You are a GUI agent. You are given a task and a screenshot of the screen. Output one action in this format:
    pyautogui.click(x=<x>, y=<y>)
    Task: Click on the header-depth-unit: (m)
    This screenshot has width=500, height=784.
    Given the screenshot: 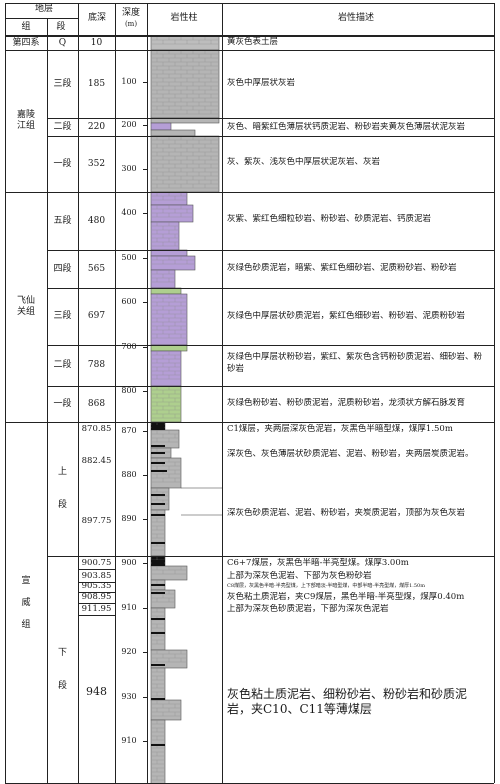 What is the action you would take?
    pyautogui.click(x=131, y=24)
    